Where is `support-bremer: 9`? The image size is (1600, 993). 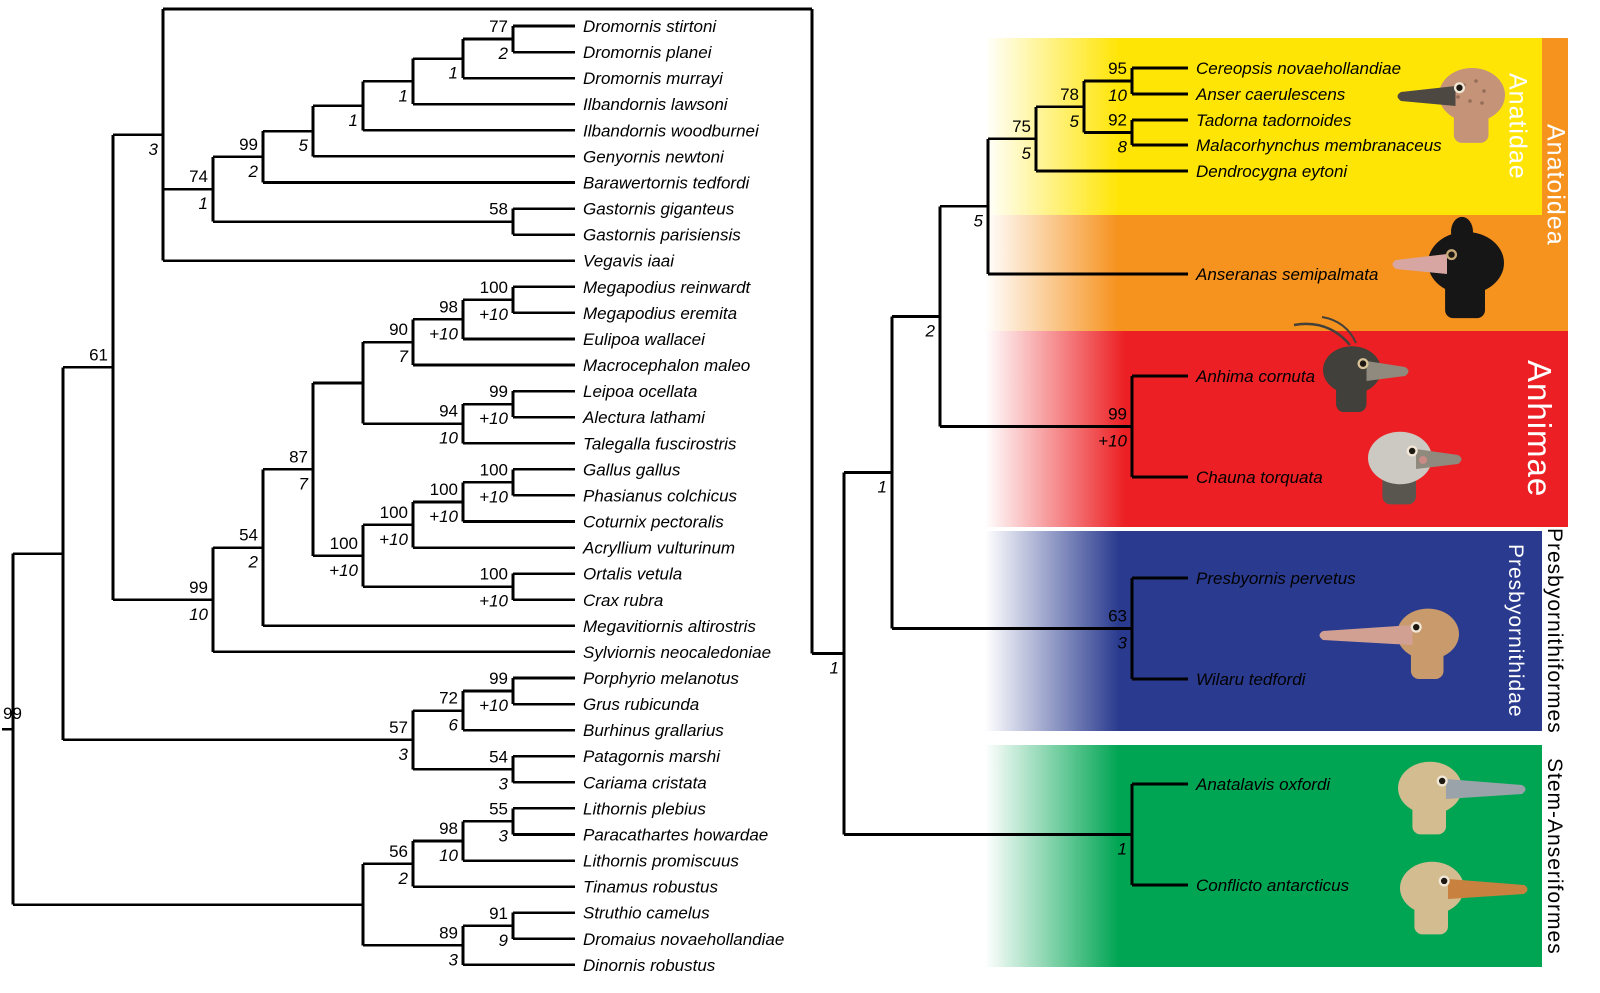 support-bremer: 9 is located at coordinates (504, 940).